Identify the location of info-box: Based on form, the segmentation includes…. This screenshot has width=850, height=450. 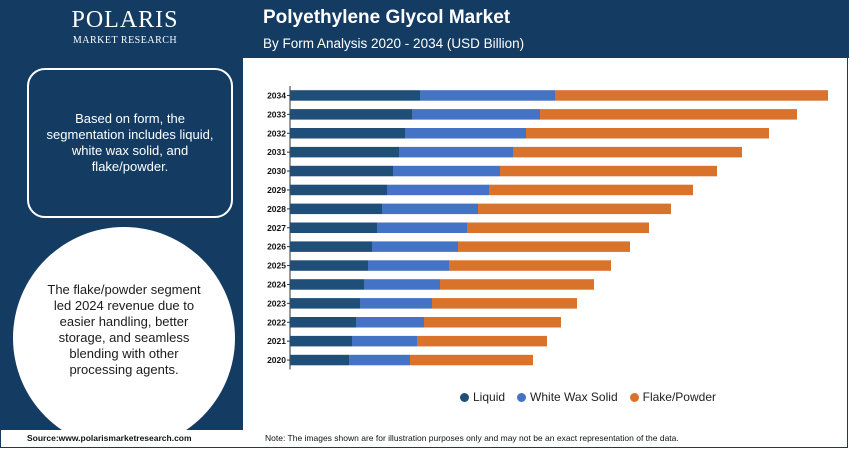
(130, 143).